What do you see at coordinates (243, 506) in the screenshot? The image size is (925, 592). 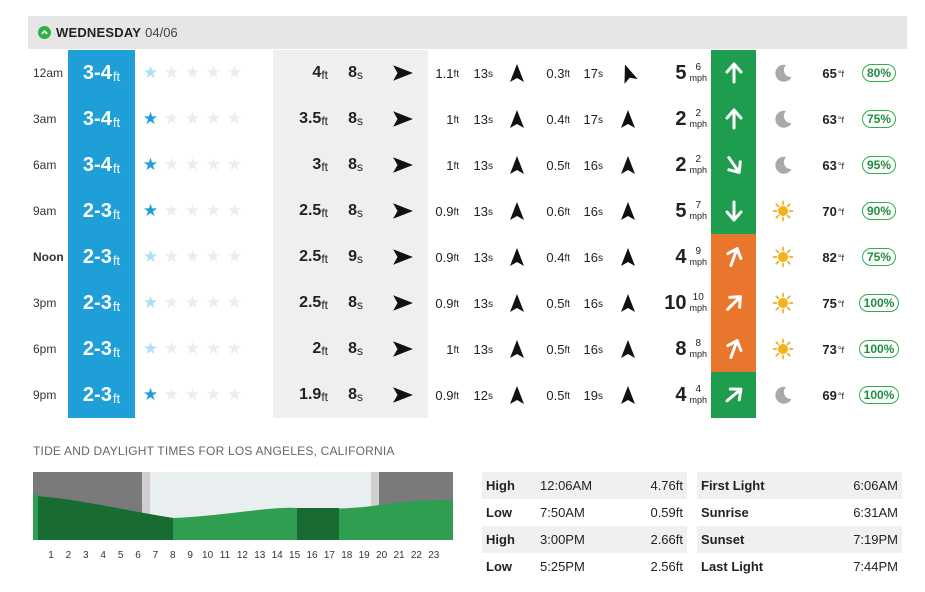 I see `tide-chart` at bounding box center [243, 506].